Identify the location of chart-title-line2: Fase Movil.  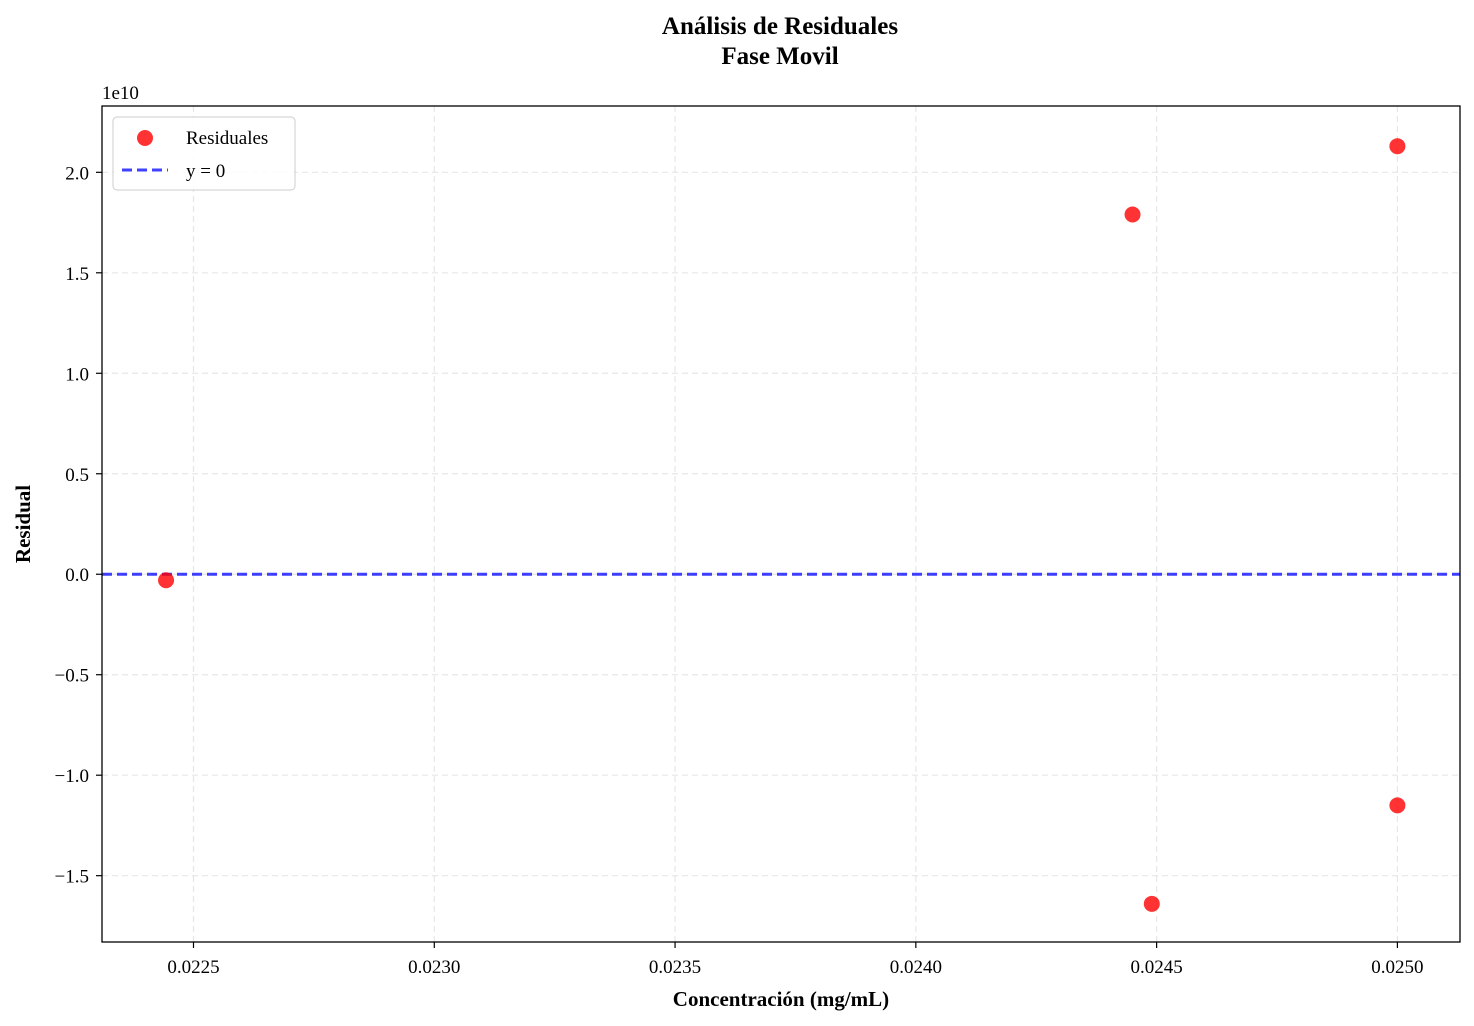
(779, 56).